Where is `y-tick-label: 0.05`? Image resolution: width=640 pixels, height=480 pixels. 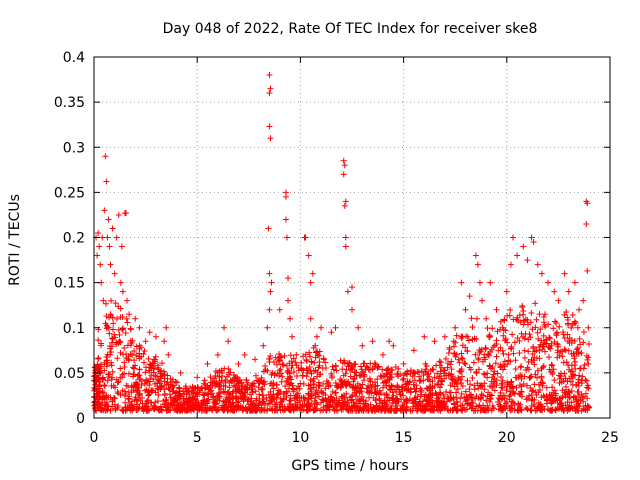
y-tick-label: 0.05 is located at coordinates (69, 374).